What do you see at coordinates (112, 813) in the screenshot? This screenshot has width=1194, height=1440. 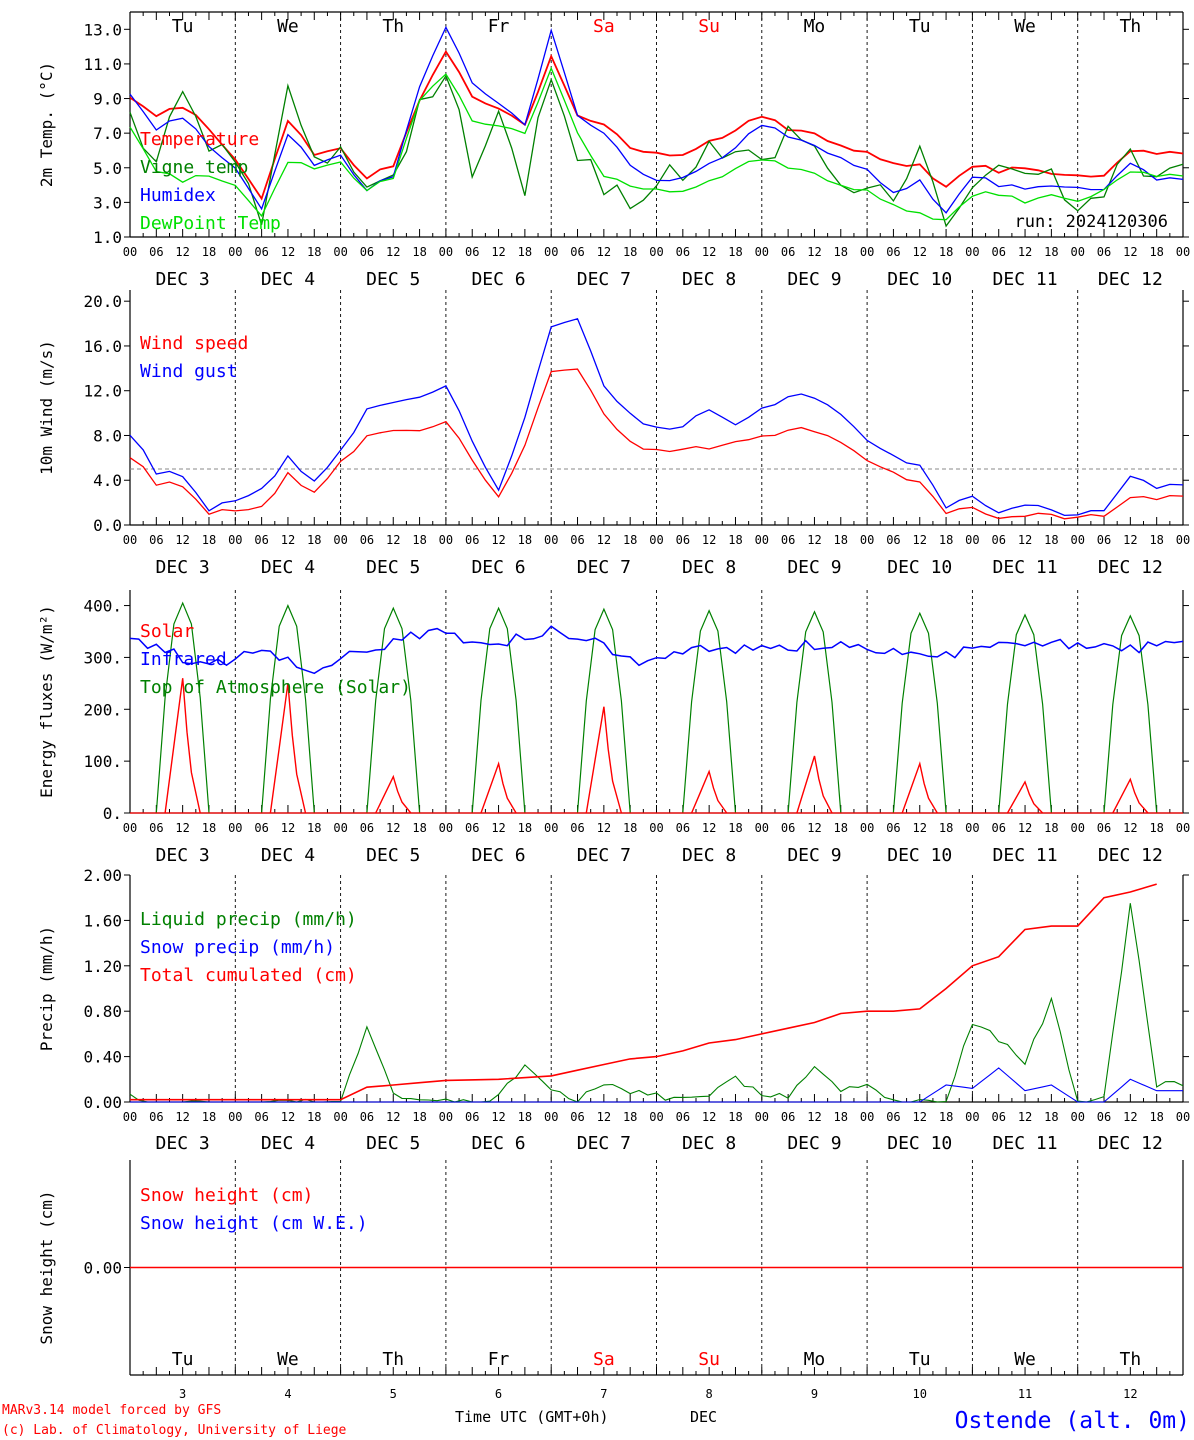 I see `y-tick-label: 0.` at bounding box center [112, 813].